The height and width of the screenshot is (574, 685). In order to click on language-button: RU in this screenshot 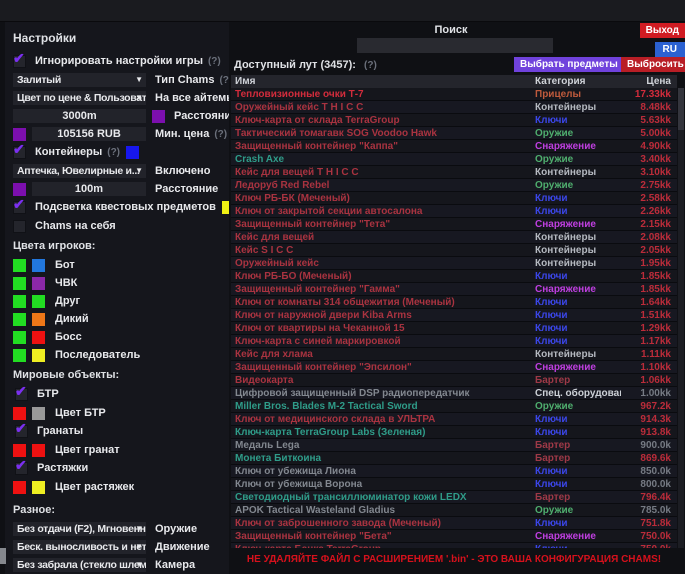, I will do `click(669, 49)`.